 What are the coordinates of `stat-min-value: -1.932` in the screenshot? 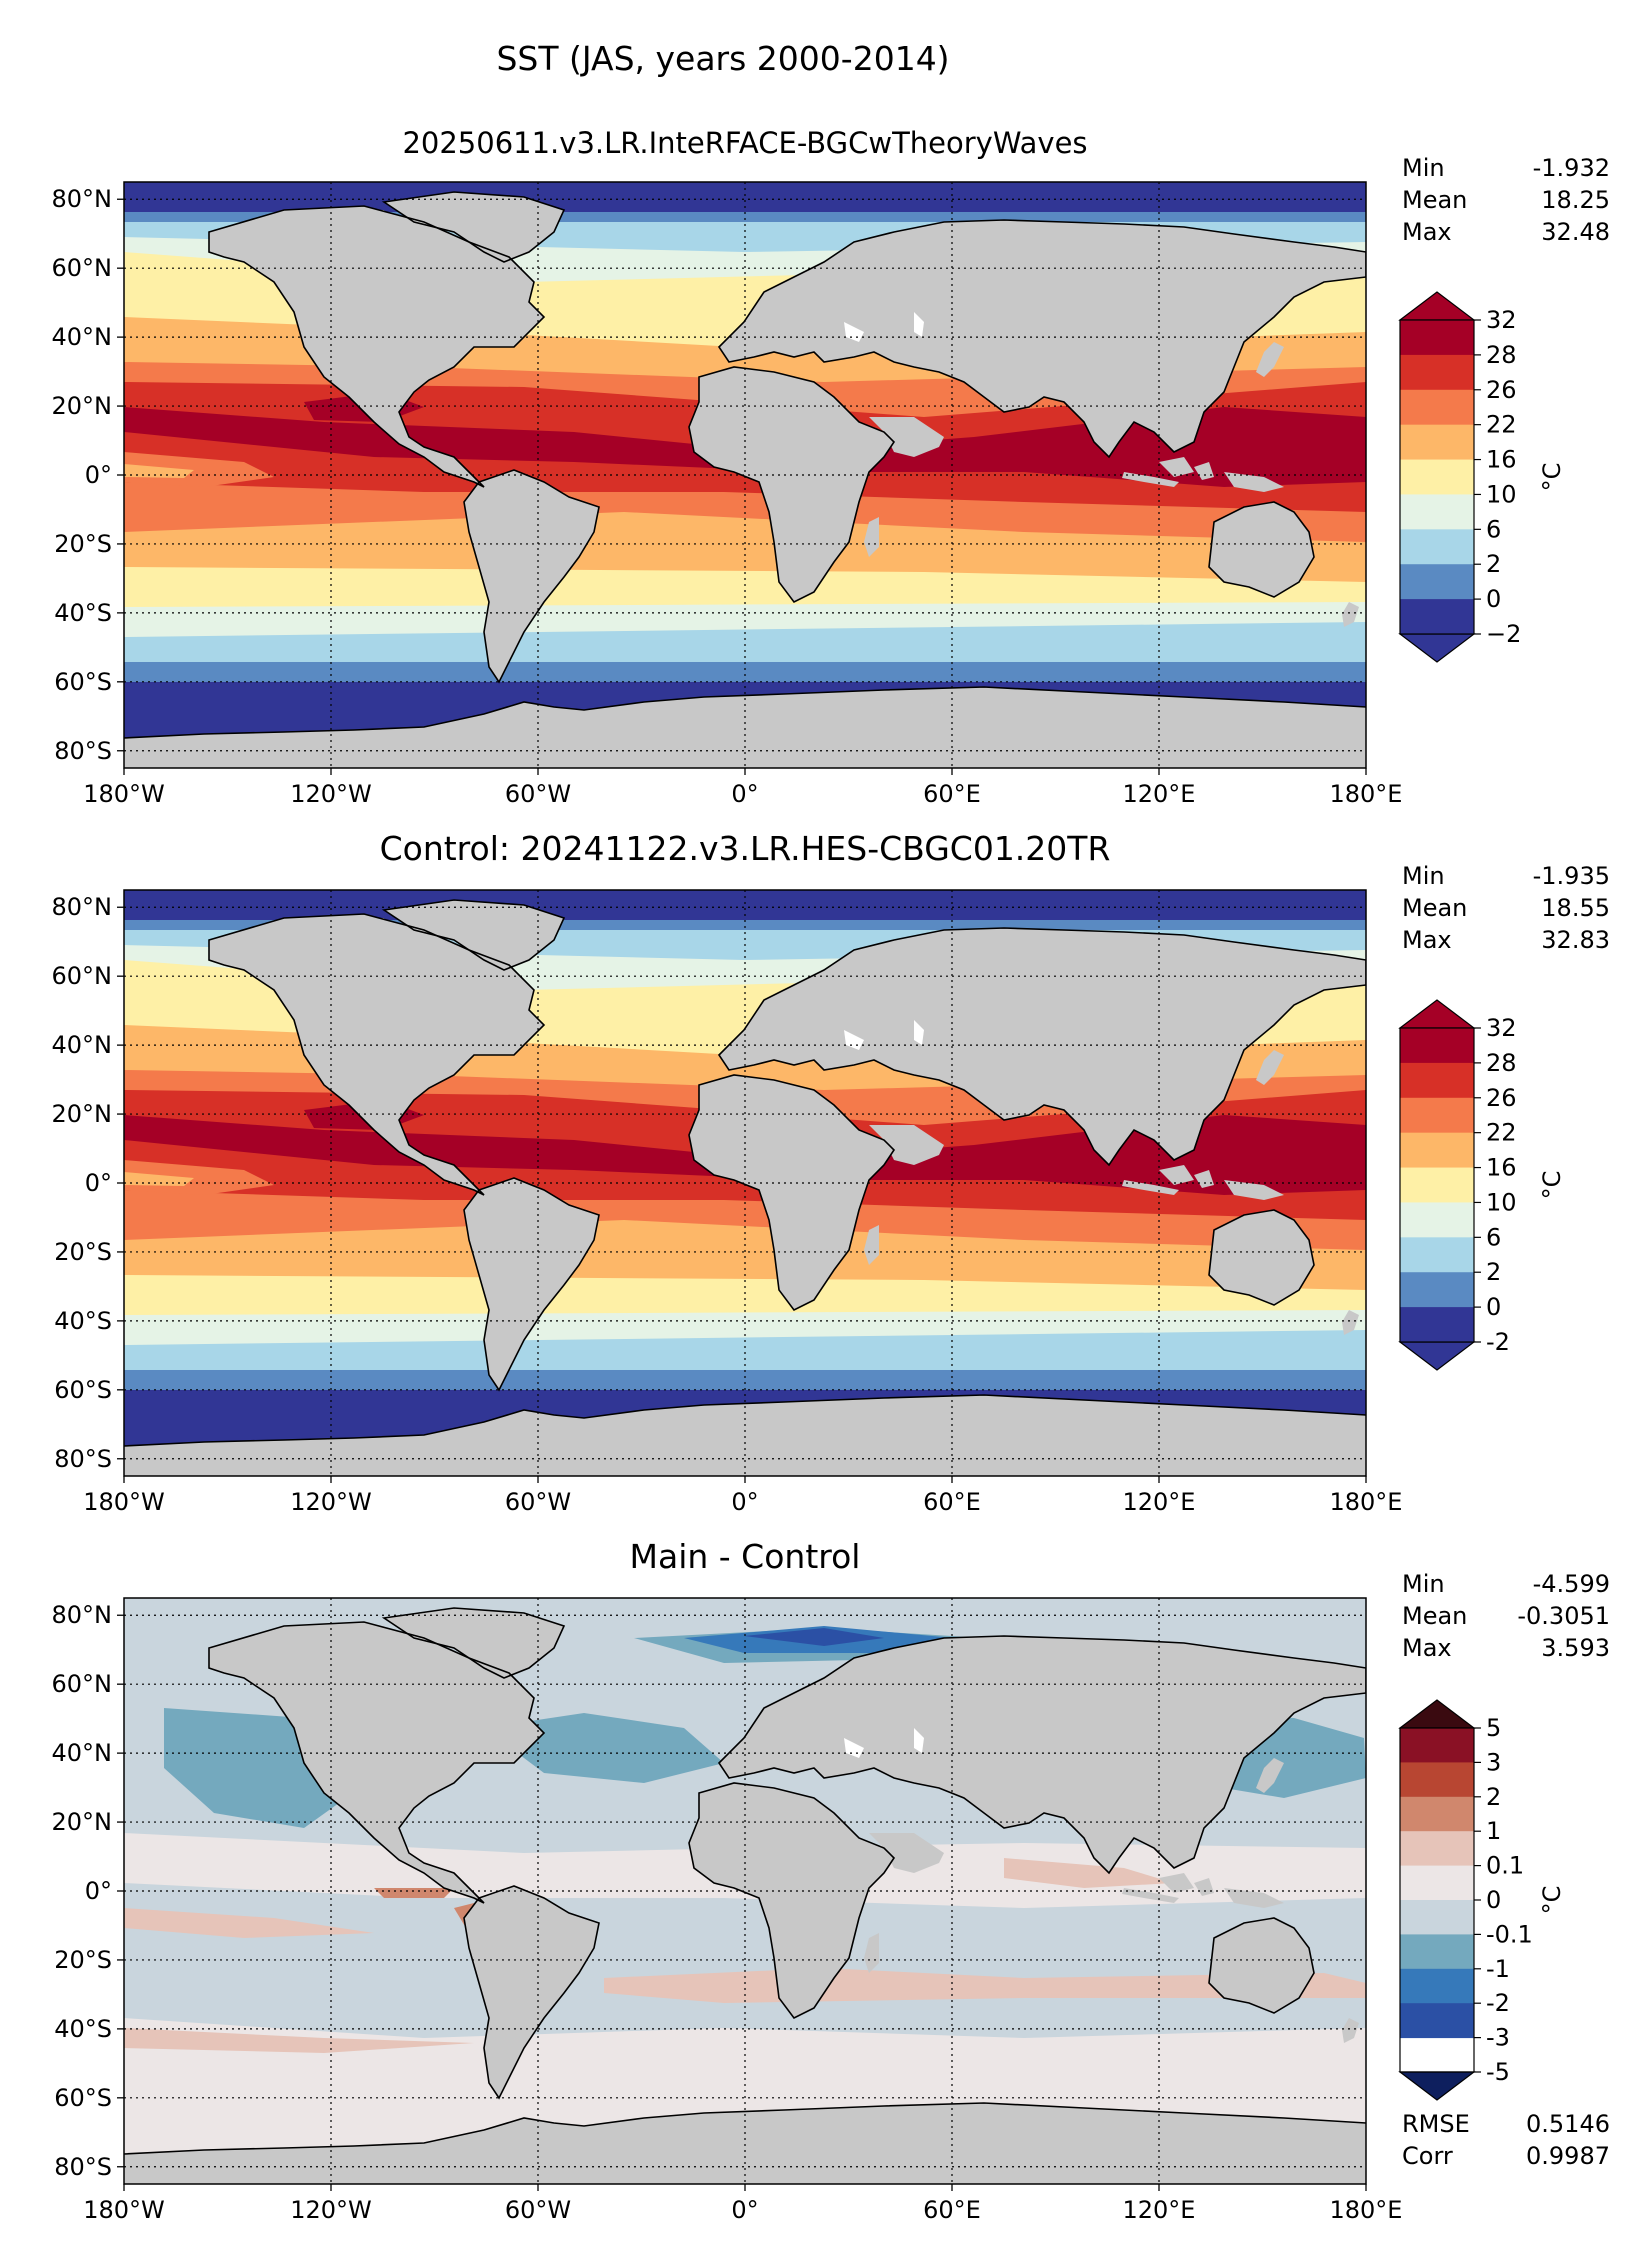 It's located at (1571, 168).